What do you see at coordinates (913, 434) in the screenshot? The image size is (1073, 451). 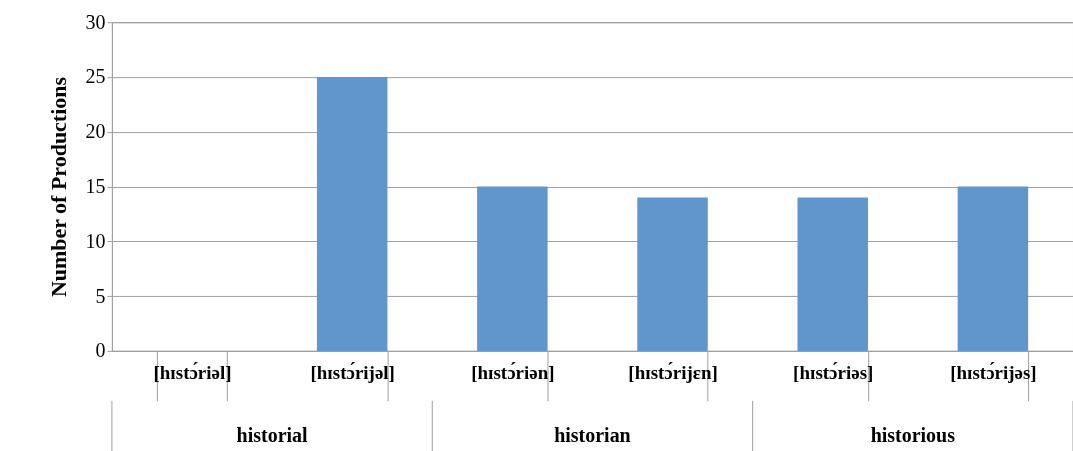 I see `text: historious` at bounding box center [913, 434].